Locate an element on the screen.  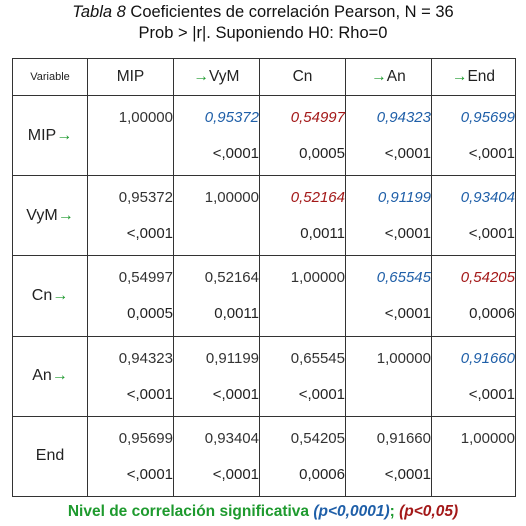
col-header-vym: →VyM is located at coordinates (216, 77).